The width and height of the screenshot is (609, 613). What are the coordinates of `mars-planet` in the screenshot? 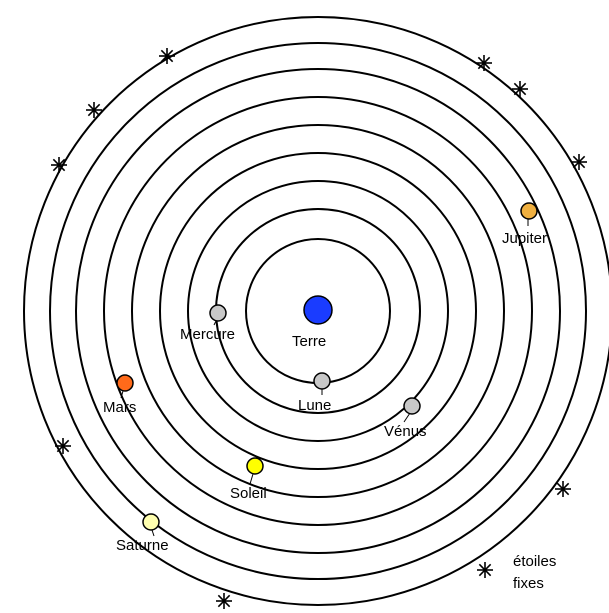 It's located at (125, 383).